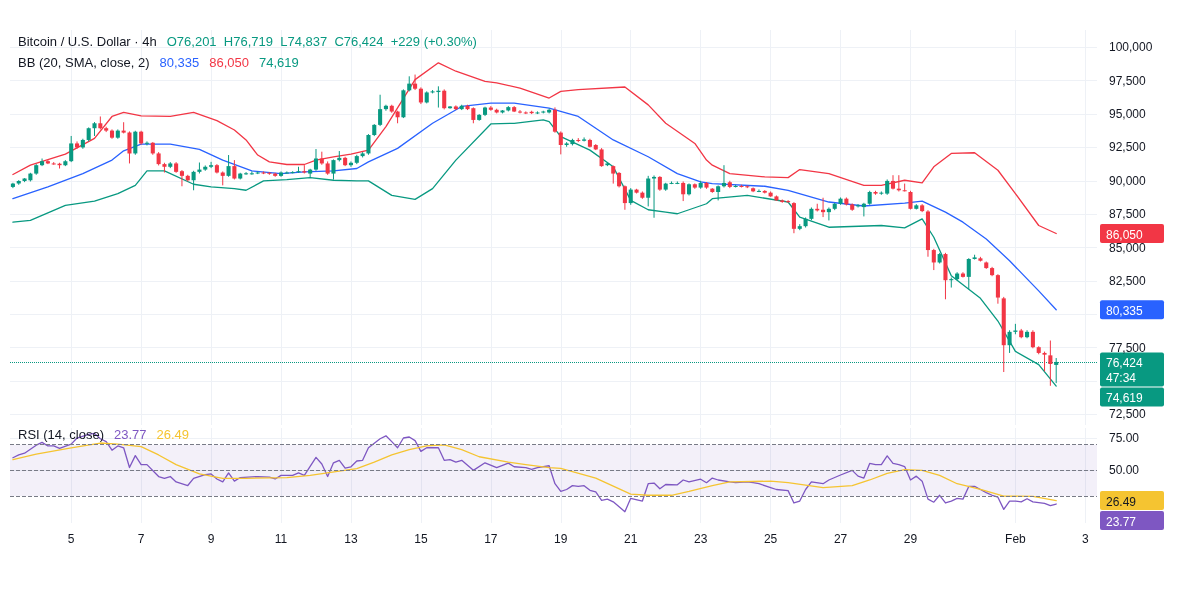 The width and height of the screenshot is (1200, 609). I want to click on y-tick-label: 100,000, so click(1131, 47).